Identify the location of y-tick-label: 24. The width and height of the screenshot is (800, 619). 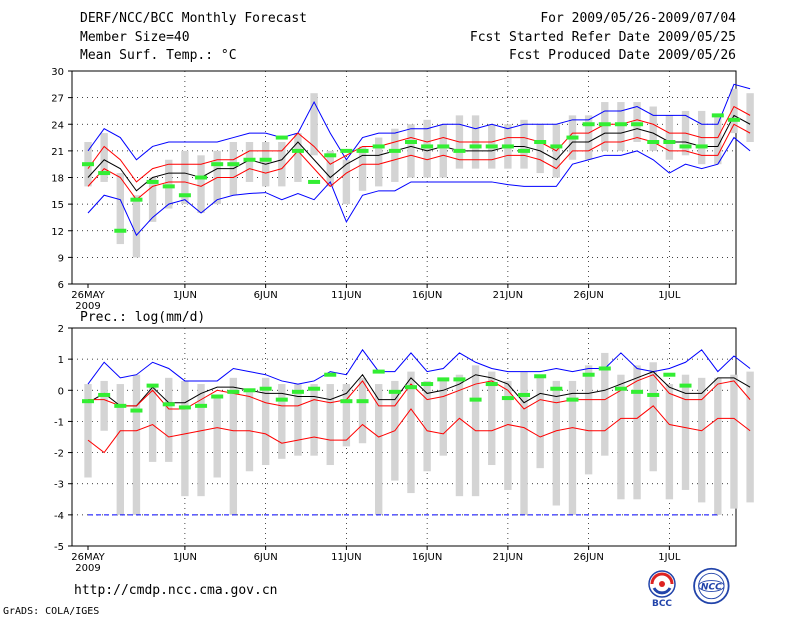
(57, 125).